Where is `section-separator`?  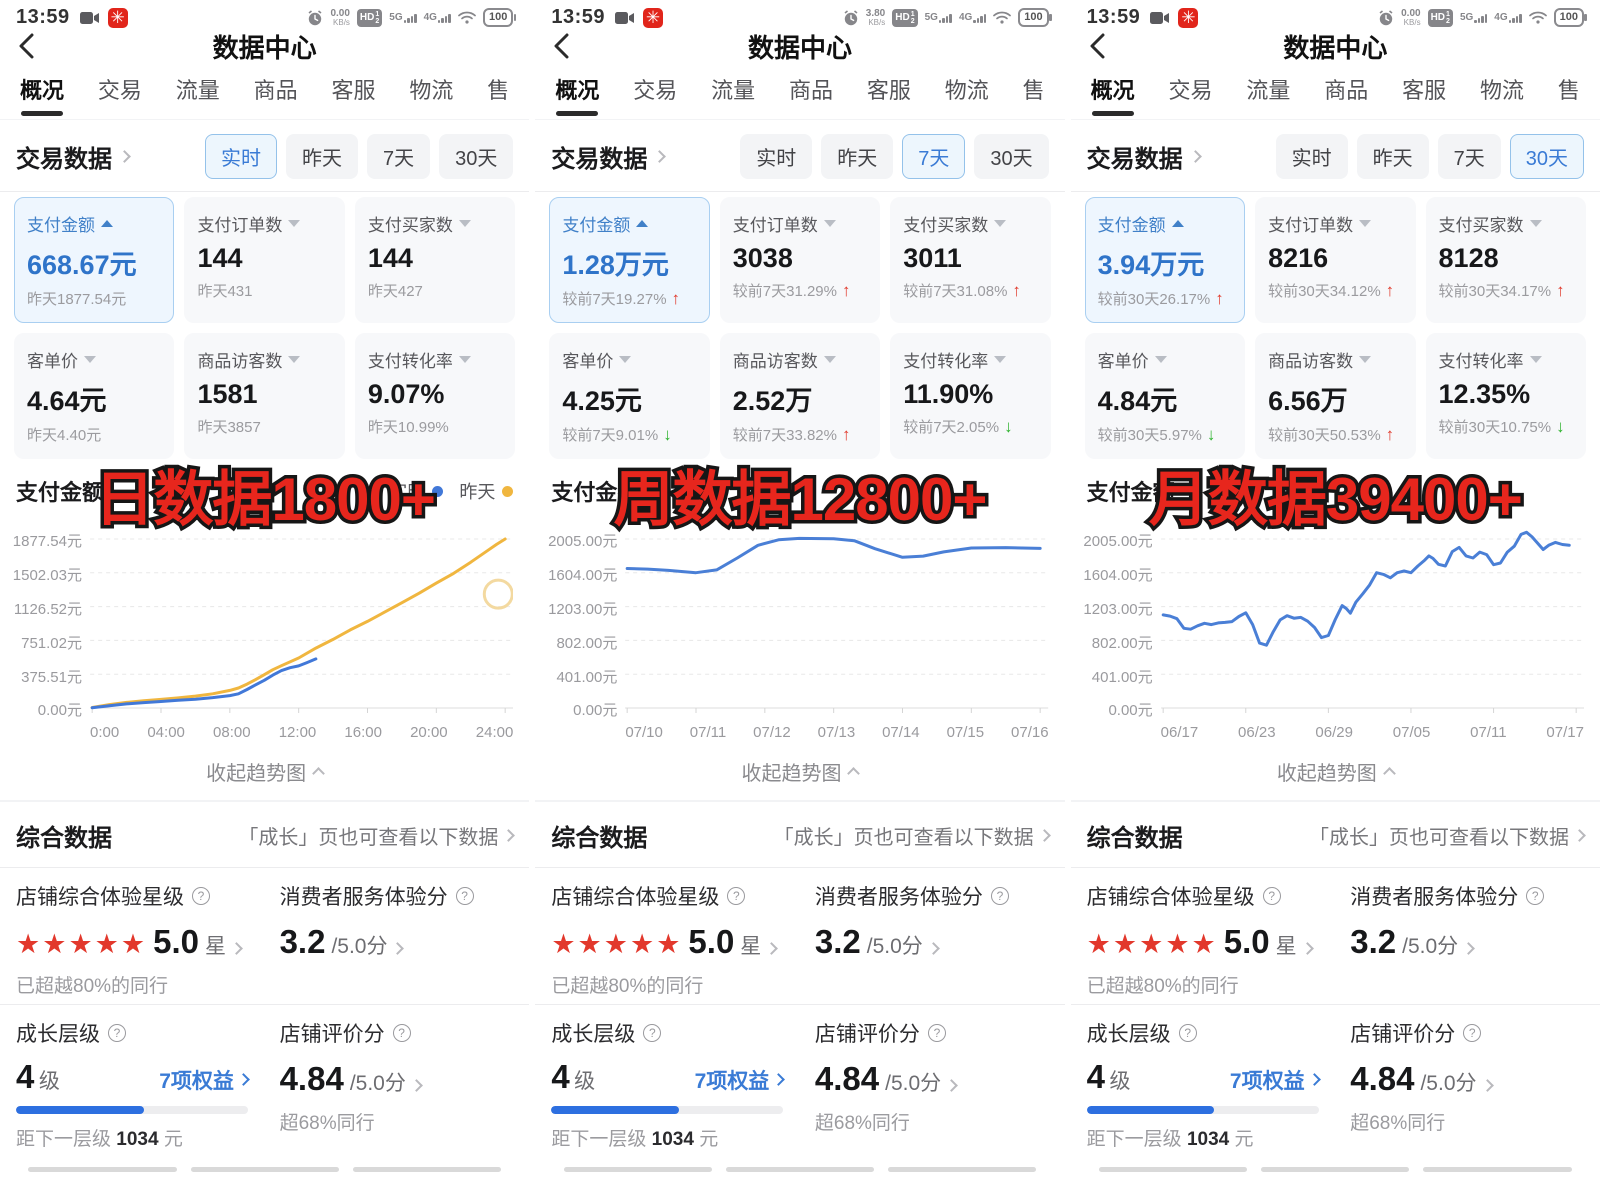 section-separator is located at coordinates (1335, 801).